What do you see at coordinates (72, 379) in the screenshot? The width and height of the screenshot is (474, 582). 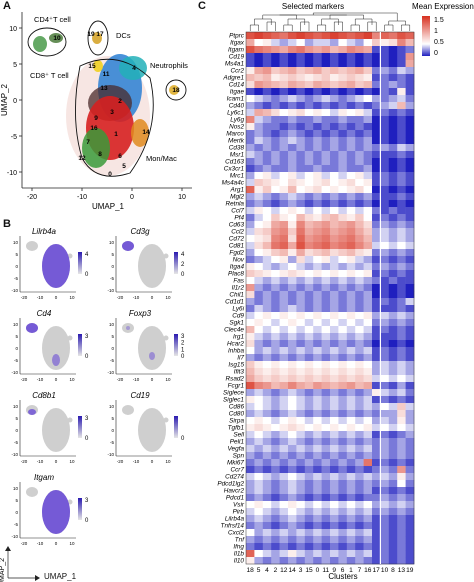 I see `feature-x-tick: 10` at bounding box center [72, 379].